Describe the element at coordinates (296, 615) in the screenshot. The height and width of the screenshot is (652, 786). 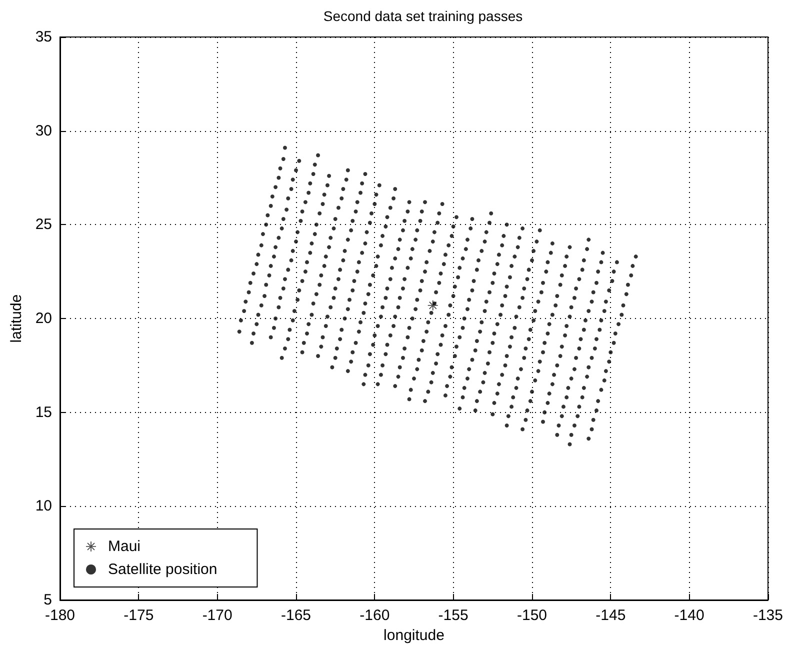
I see `x-tick-label: -165` at that location.